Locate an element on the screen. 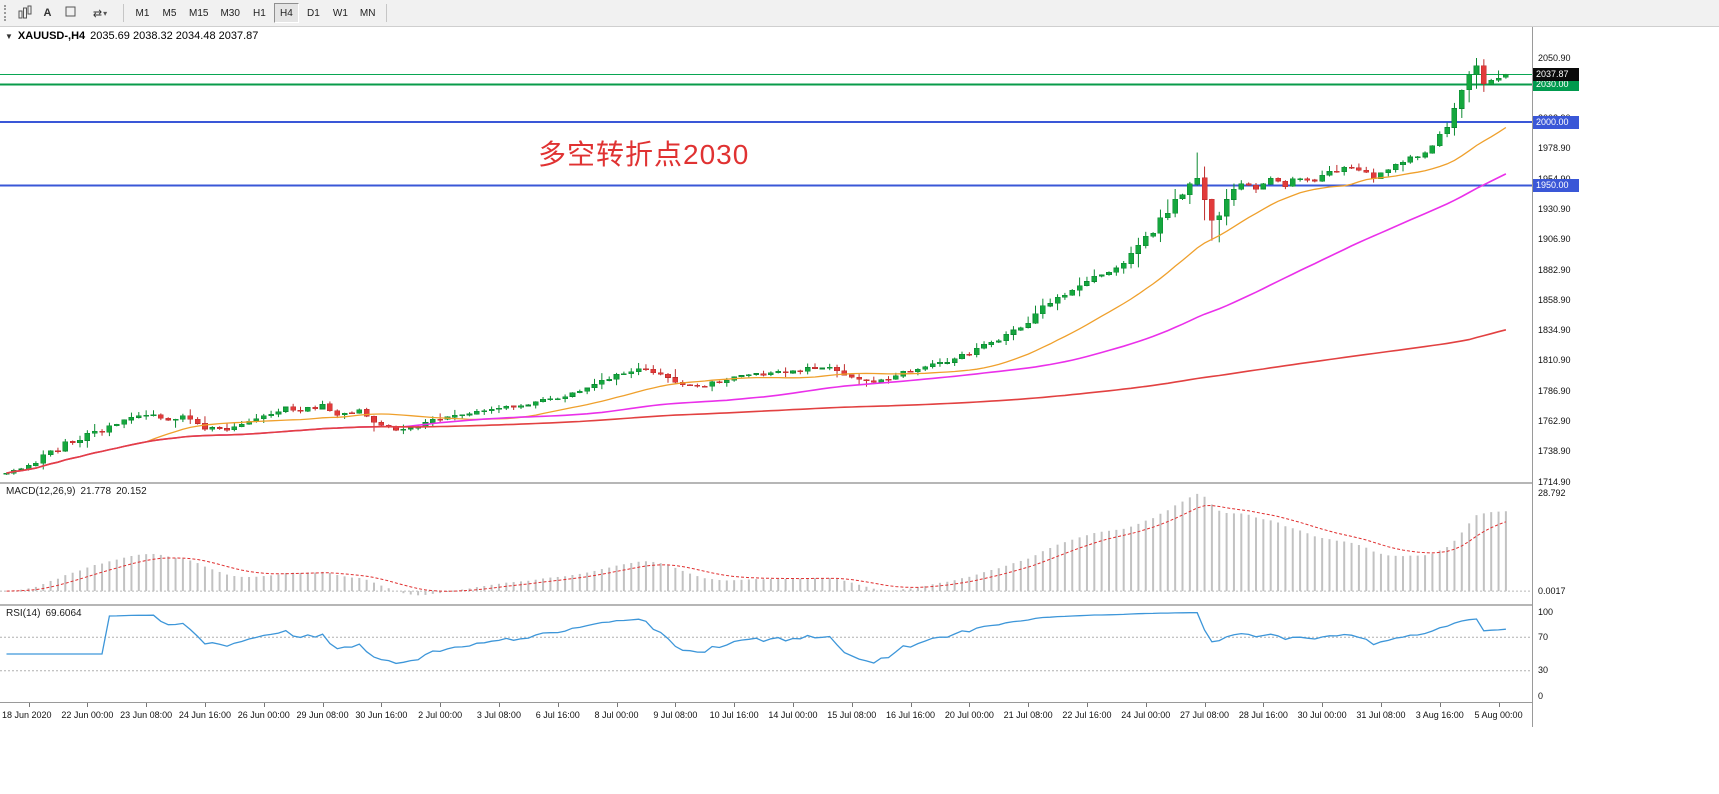  macd-chart-svg is located at coordinates (766, 544).